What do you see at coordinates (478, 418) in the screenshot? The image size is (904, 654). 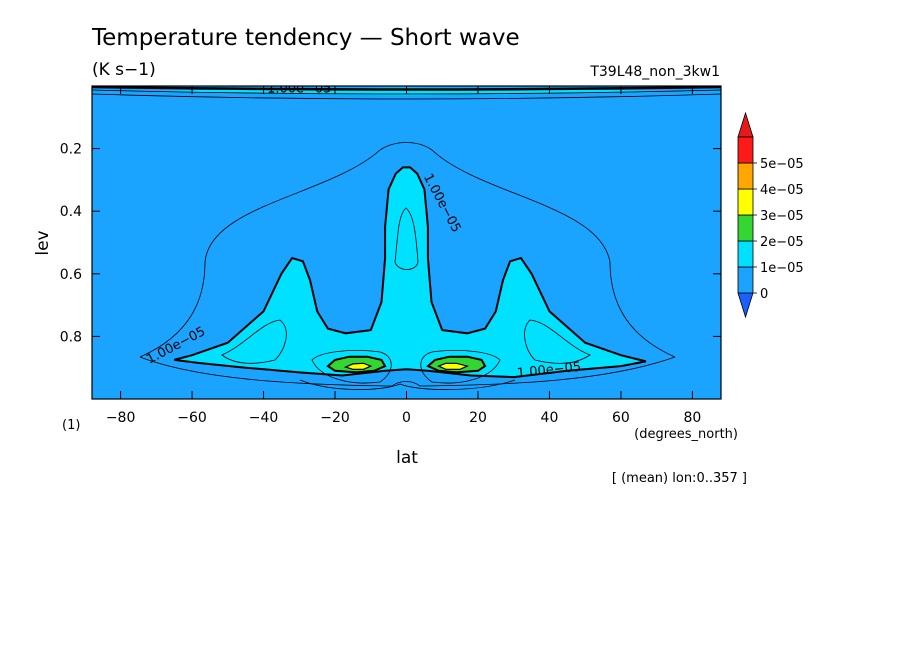 I see `x-tick-label-5: 20` at bounding box center [478, 418].